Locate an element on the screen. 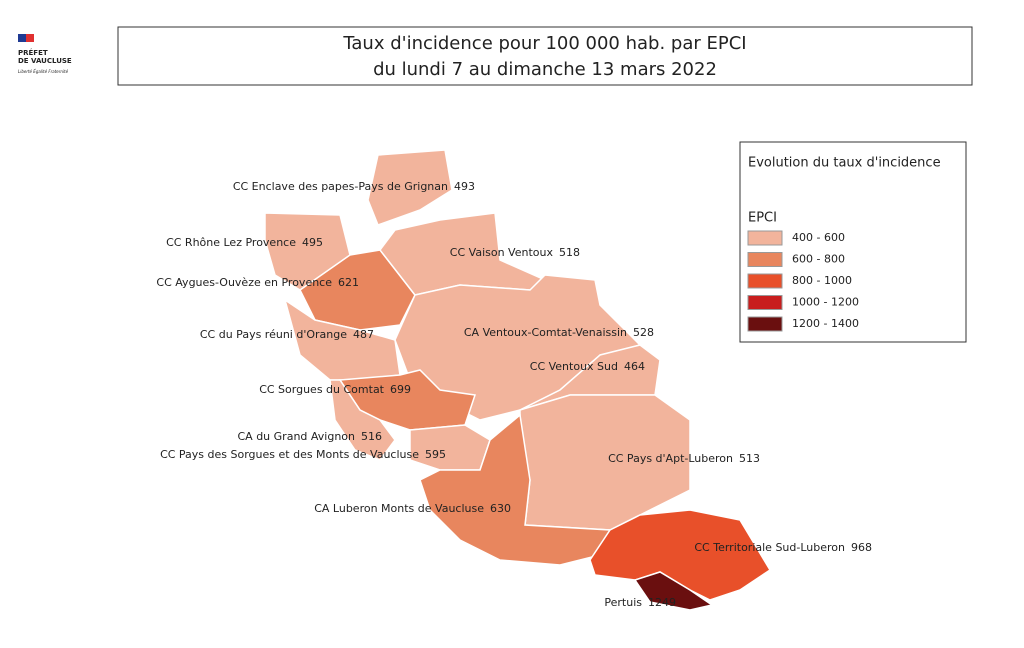 This screenshot has width=1024, height=648. region-label: CC du Pays réuni d'Orange 487 is located at coordinates (287, 334).